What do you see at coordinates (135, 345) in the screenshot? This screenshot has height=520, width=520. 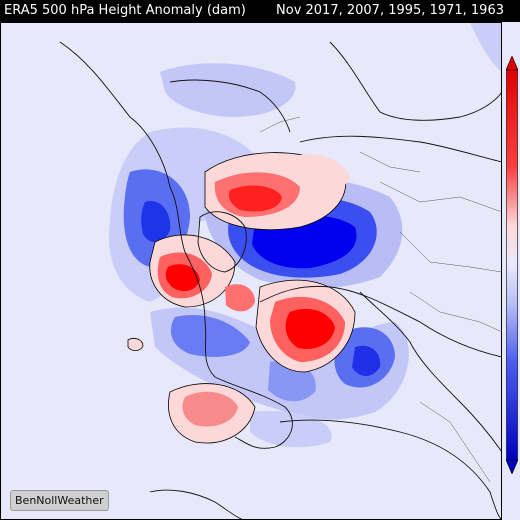 I see `anomaly-positive-weak-pacific` at bounding box center [135, 345].